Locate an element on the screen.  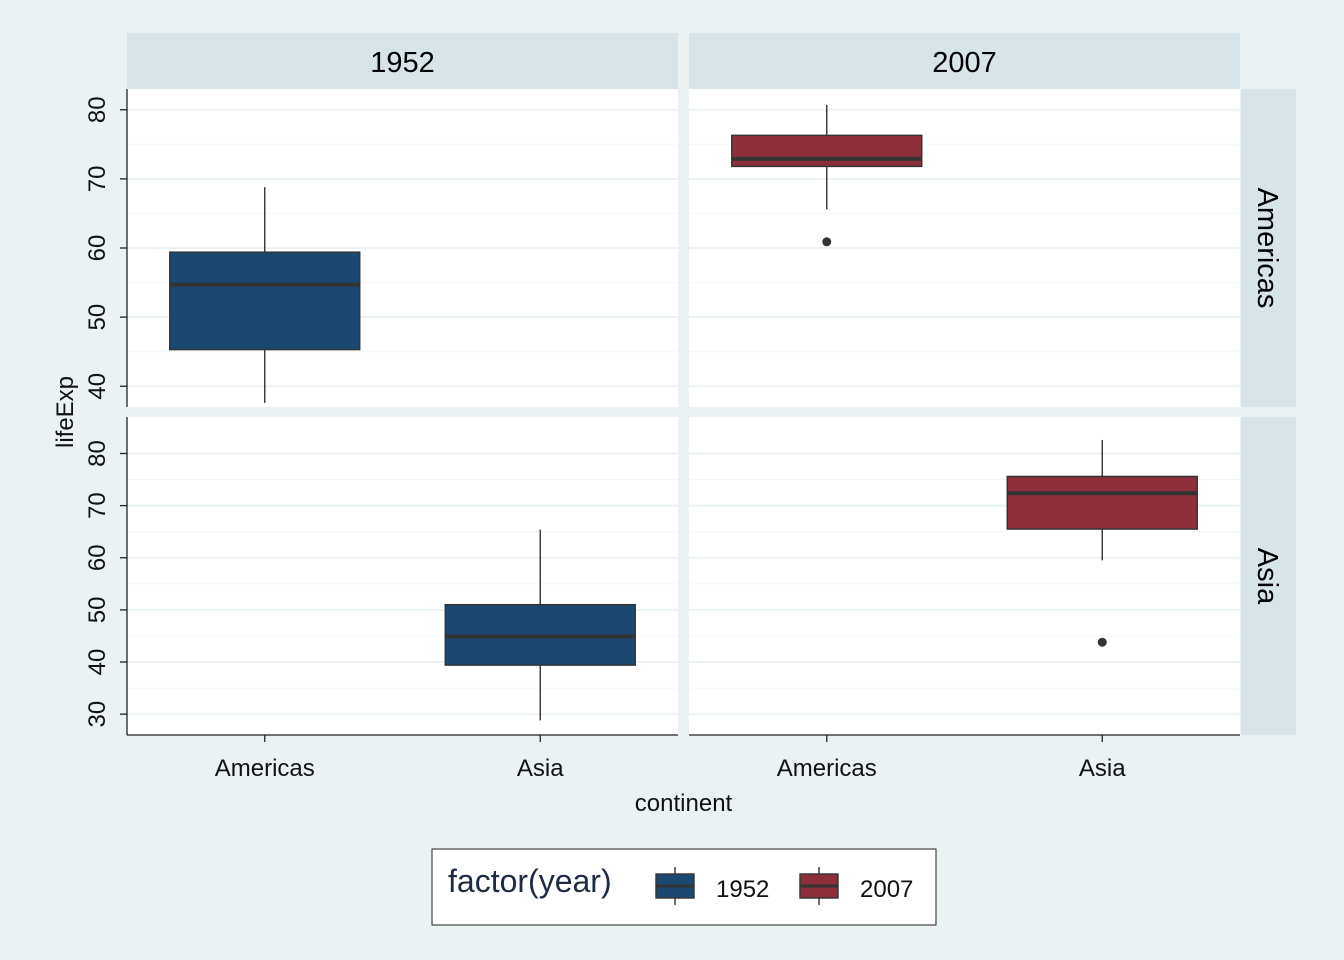
strip-col-2007 is located at coordinates (964, 61).